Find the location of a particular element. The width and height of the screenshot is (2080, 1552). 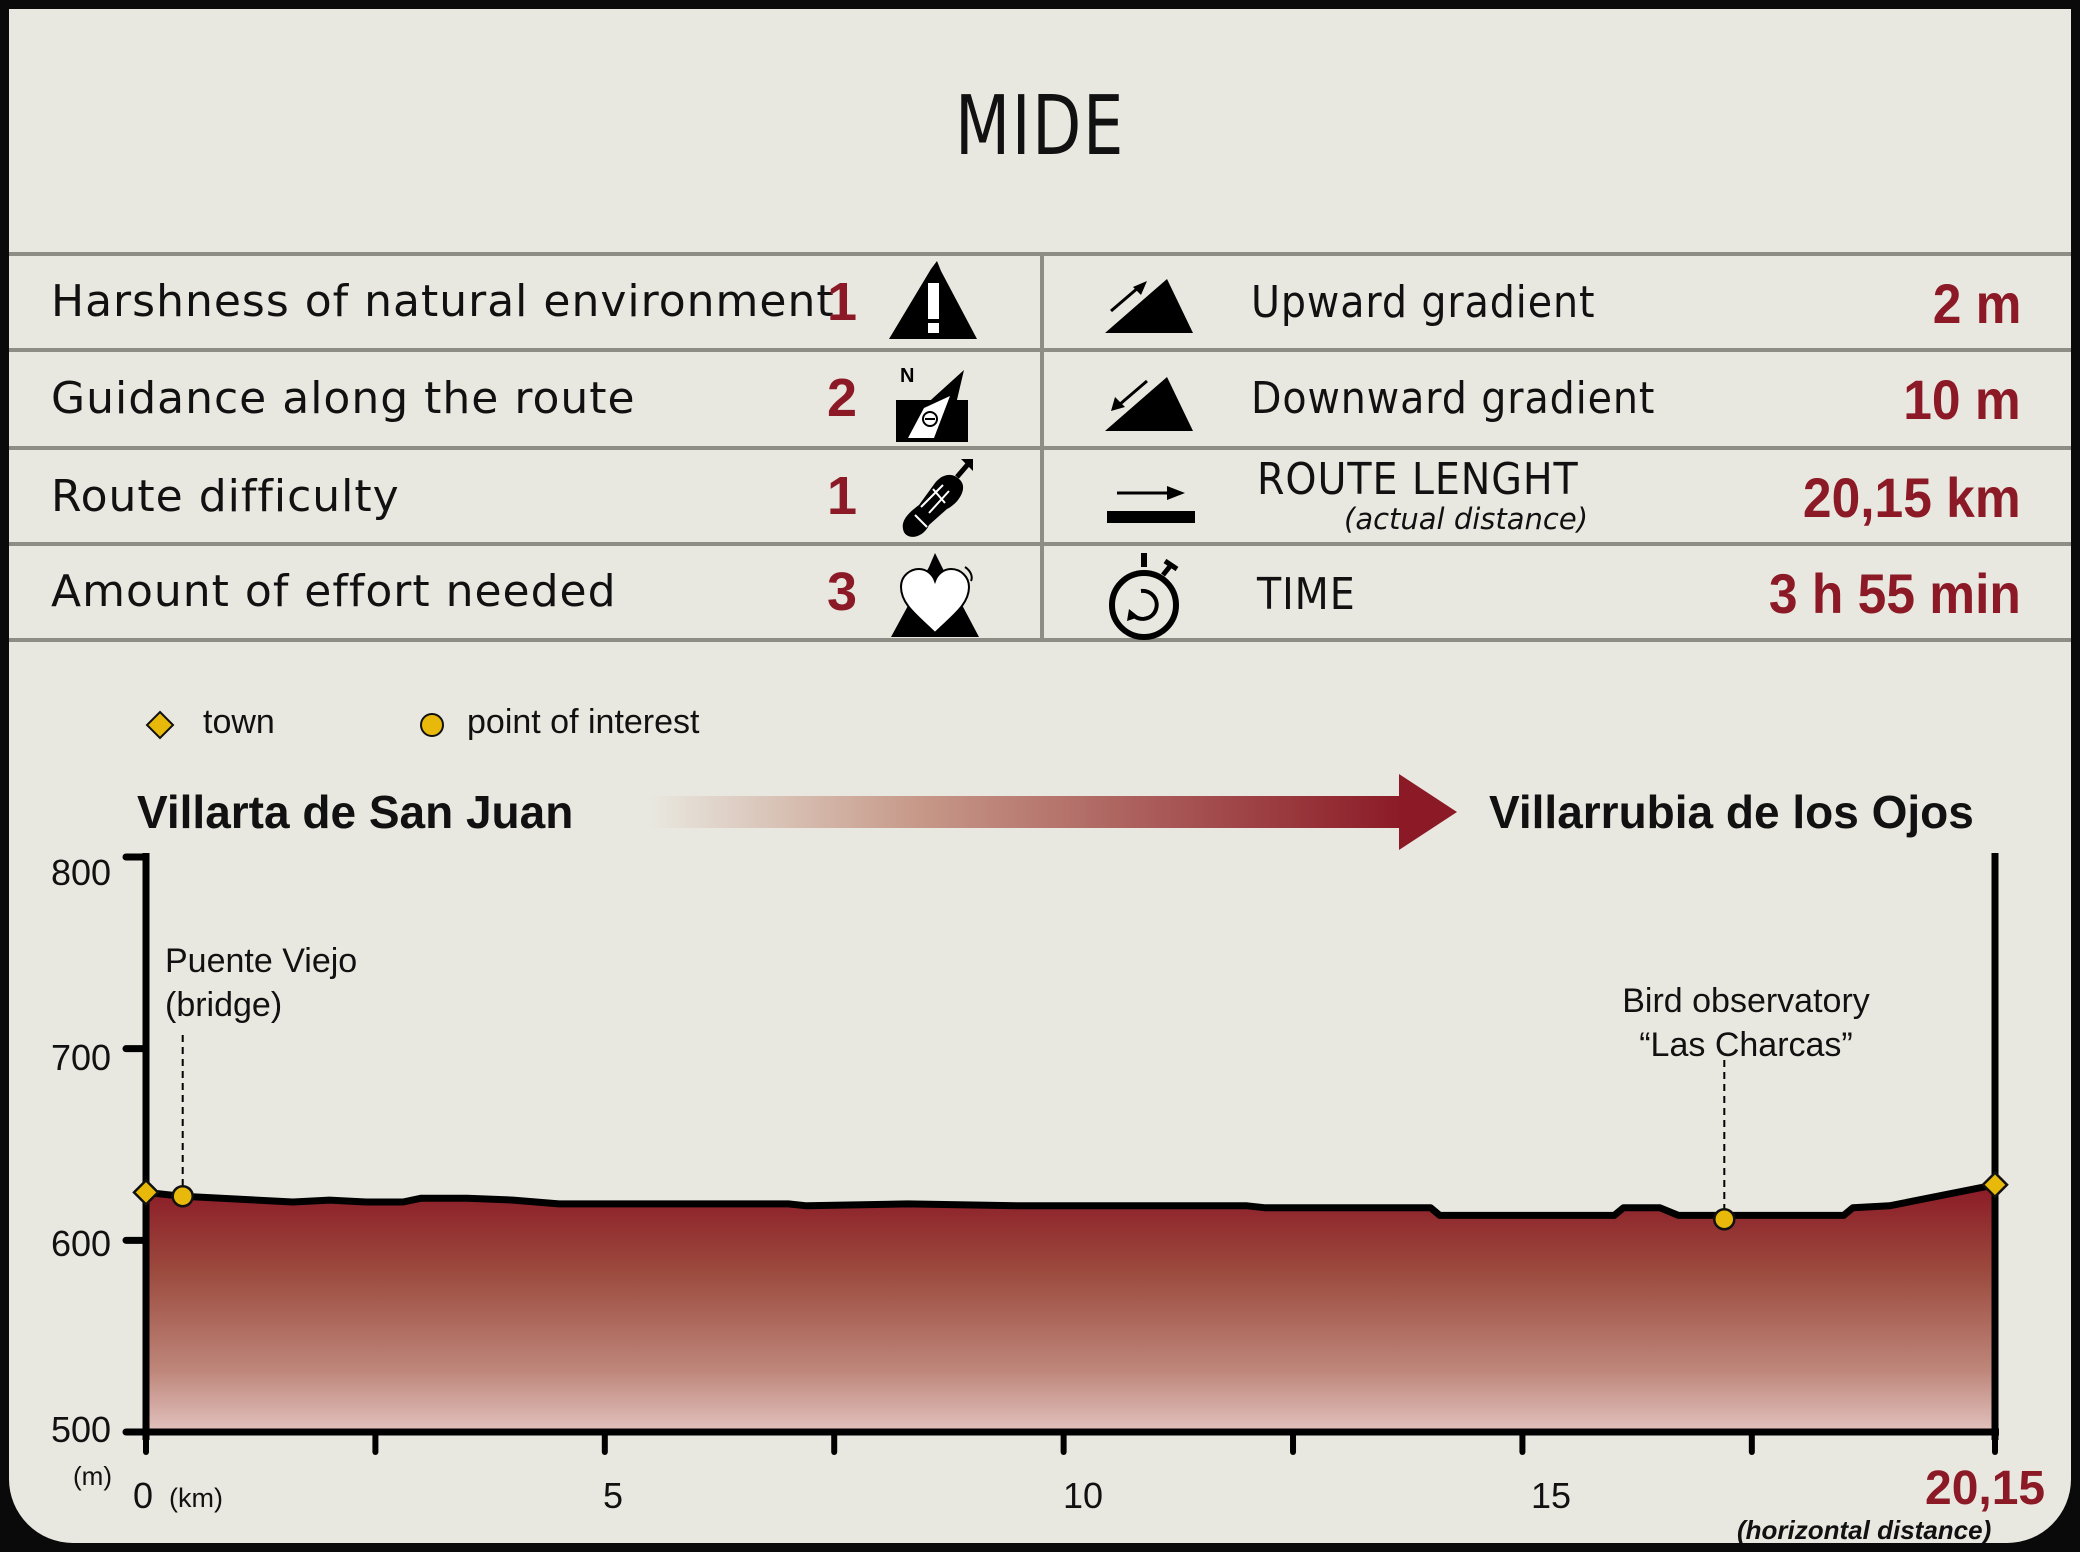

footprint-icon is located at coordinates (937, 498).